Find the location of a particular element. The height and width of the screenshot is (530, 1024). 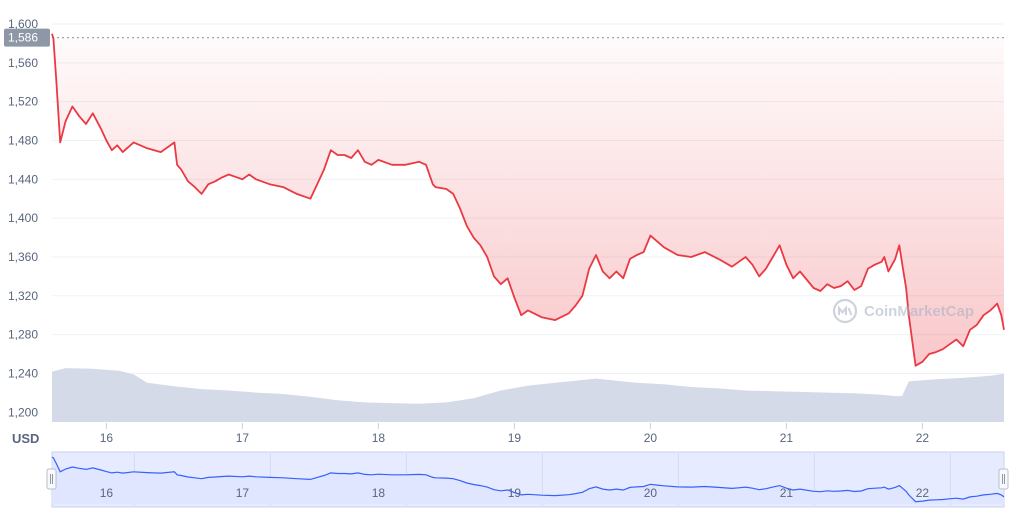

watermark: CoinMarketCap is located at coordinates (903, 311).